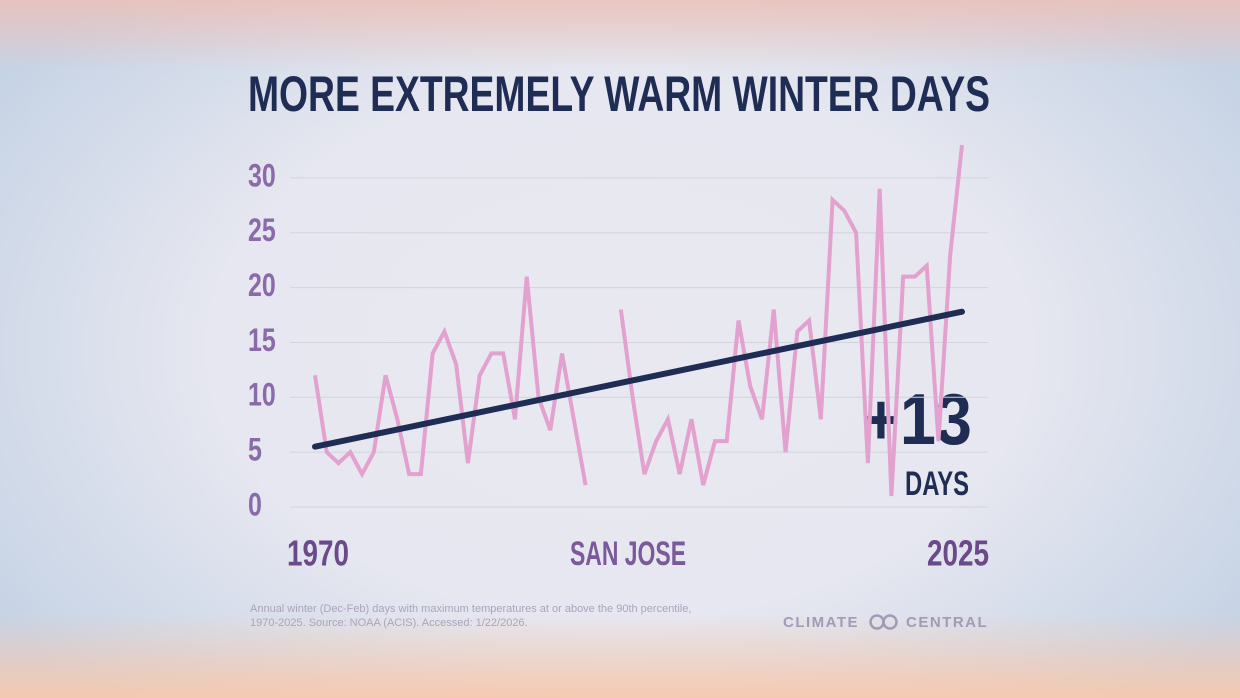  I want to click on y-tick-label: 25, so click(262, 231).